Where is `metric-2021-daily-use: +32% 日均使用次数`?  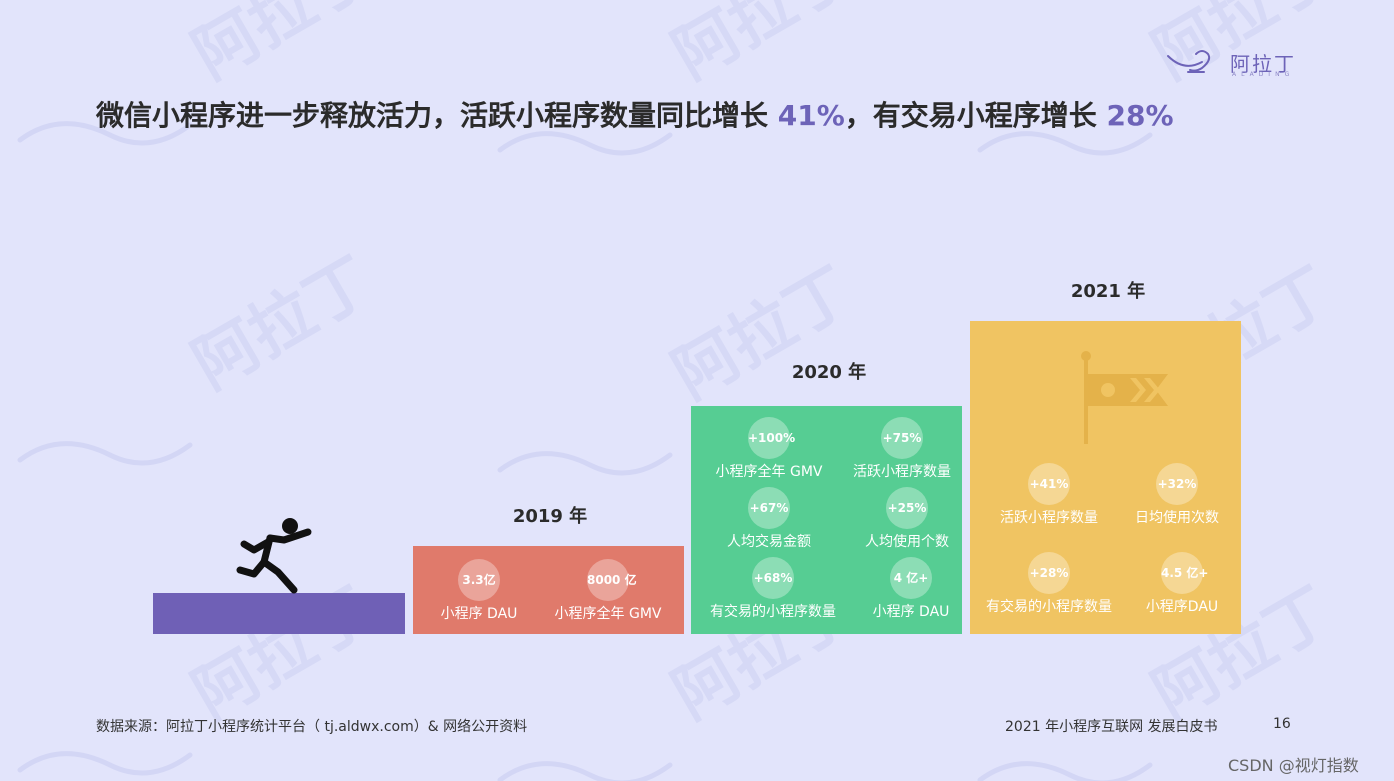 metric-2021-daily-use: +32% 日均使用次数 is located at coordinates (1177, 495).